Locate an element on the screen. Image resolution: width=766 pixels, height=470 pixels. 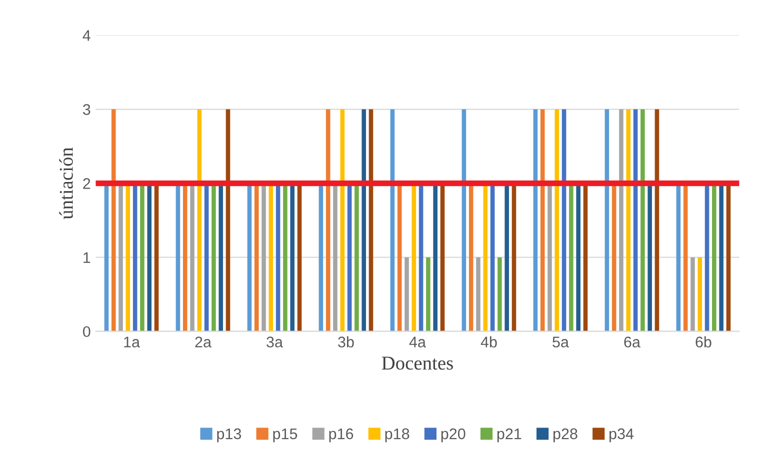
x-axis-title: Docentes is located at coordinates (417, 363).